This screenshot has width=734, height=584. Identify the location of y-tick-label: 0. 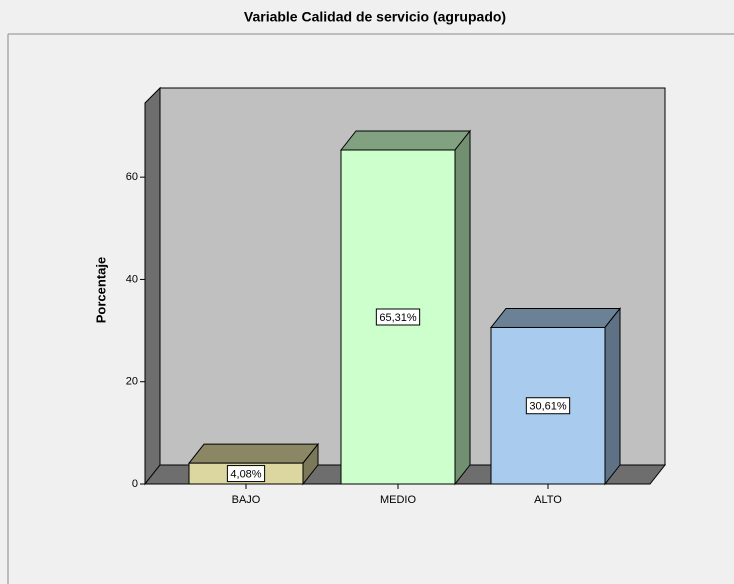
(135, 484).